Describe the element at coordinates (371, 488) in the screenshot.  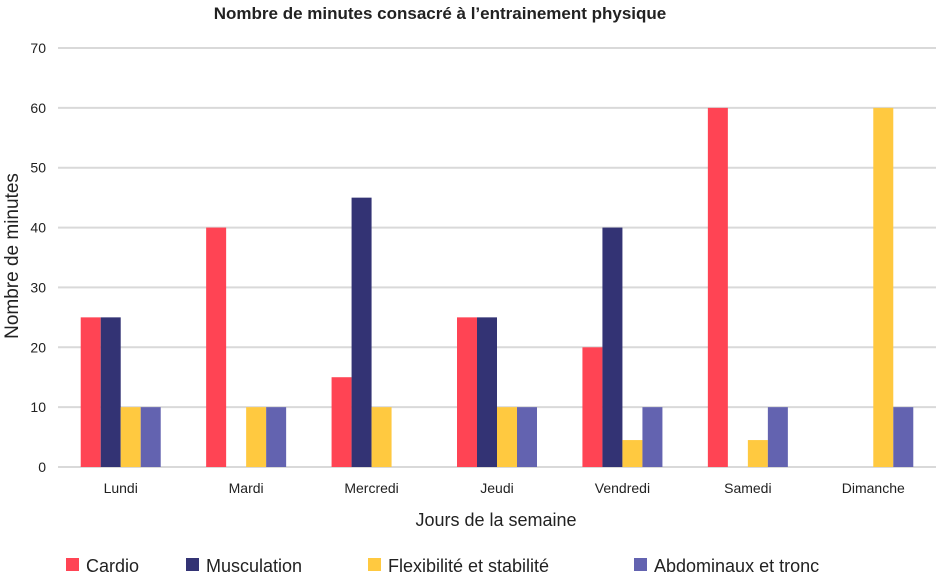
I see `x-tick-label: Mercredi` at that location.